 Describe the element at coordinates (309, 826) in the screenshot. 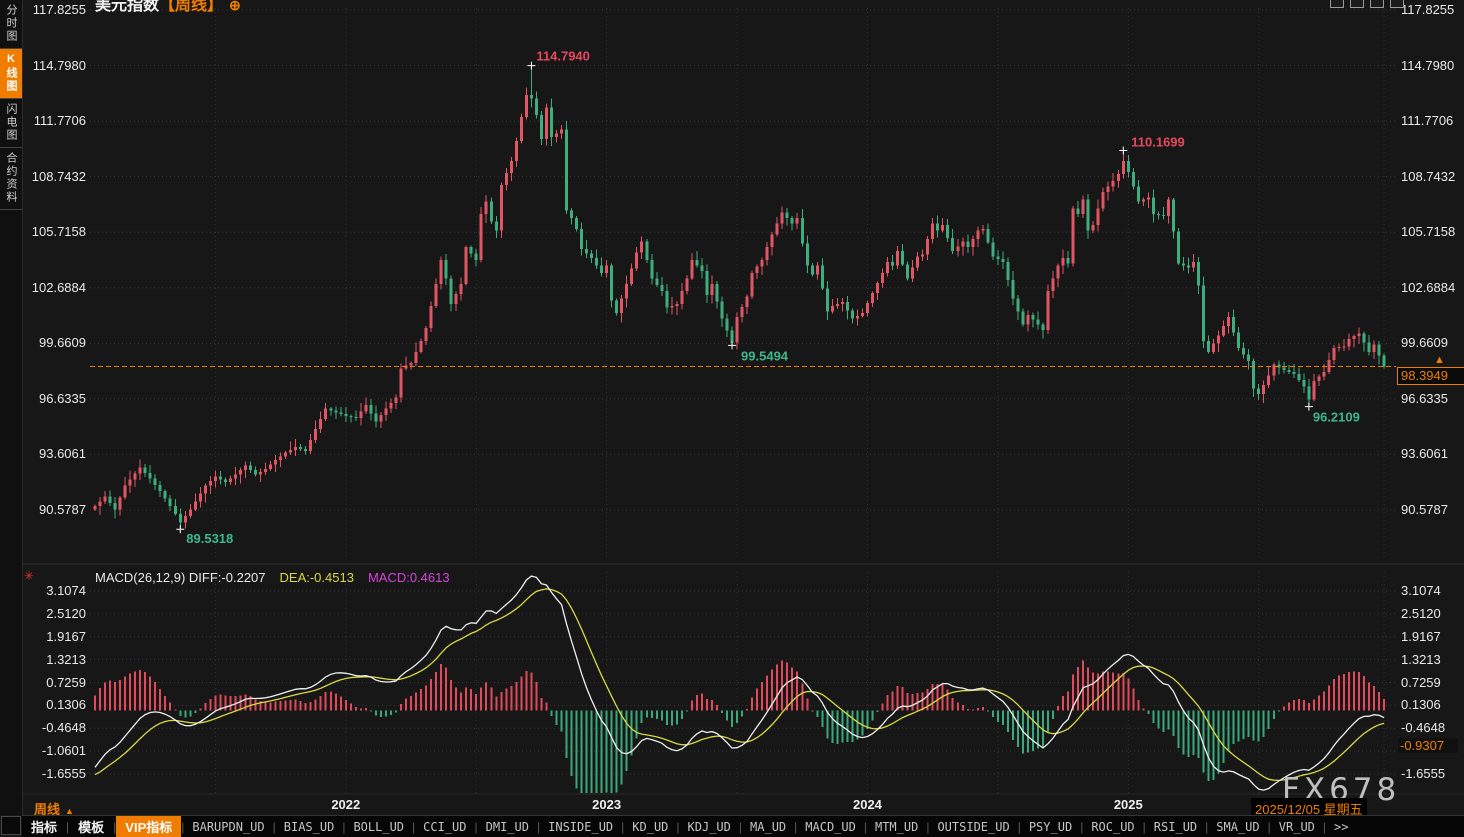

I see `toolbar-item: BIAS_UD` at that location.